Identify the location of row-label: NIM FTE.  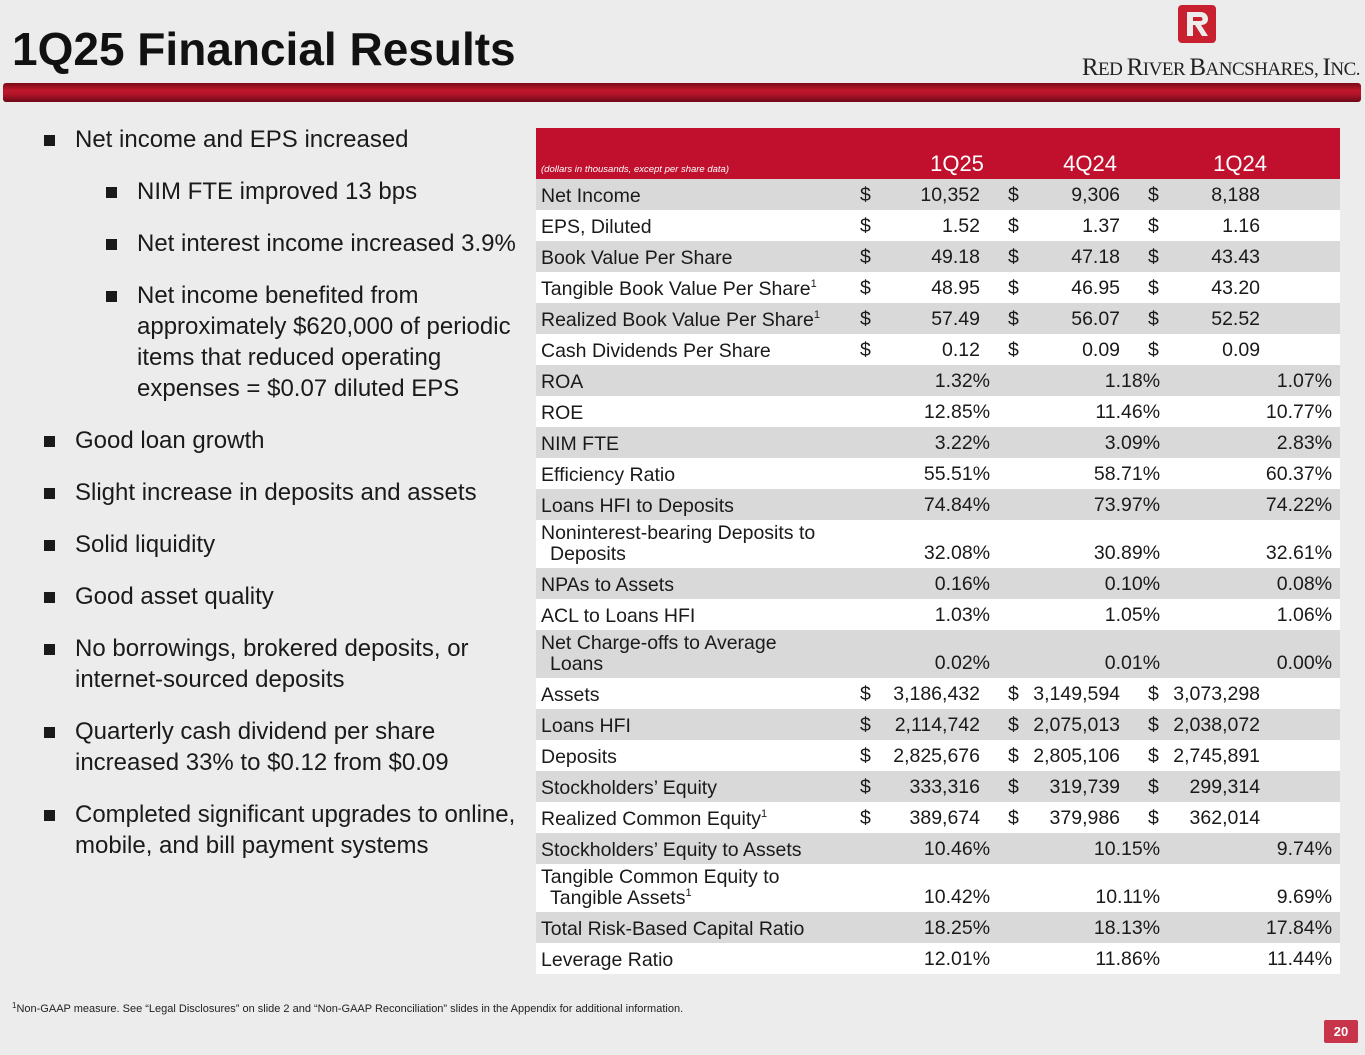
(695, 442).